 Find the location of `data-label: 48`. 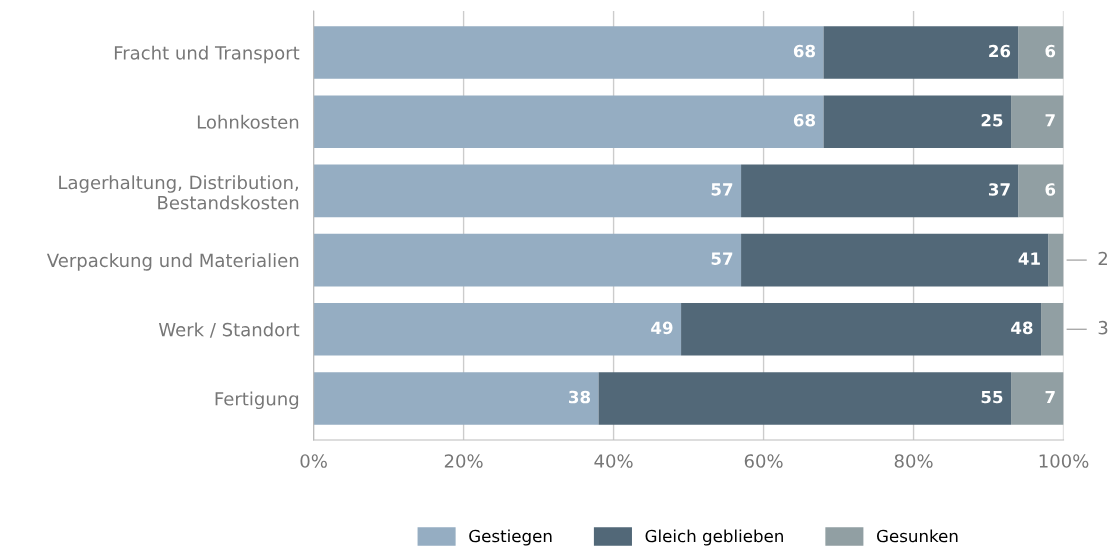

data-label: 48 is located at coordinates (1022, 328).